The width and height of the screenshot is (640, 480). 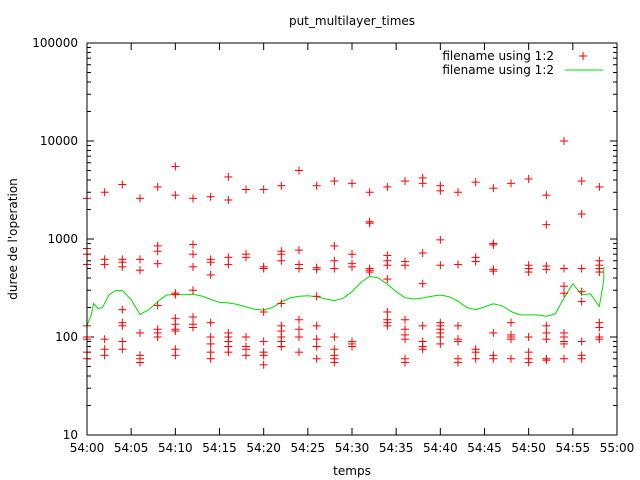 I want to click on y-axis-label: duree de l'operation, so click(x=13, y=239).